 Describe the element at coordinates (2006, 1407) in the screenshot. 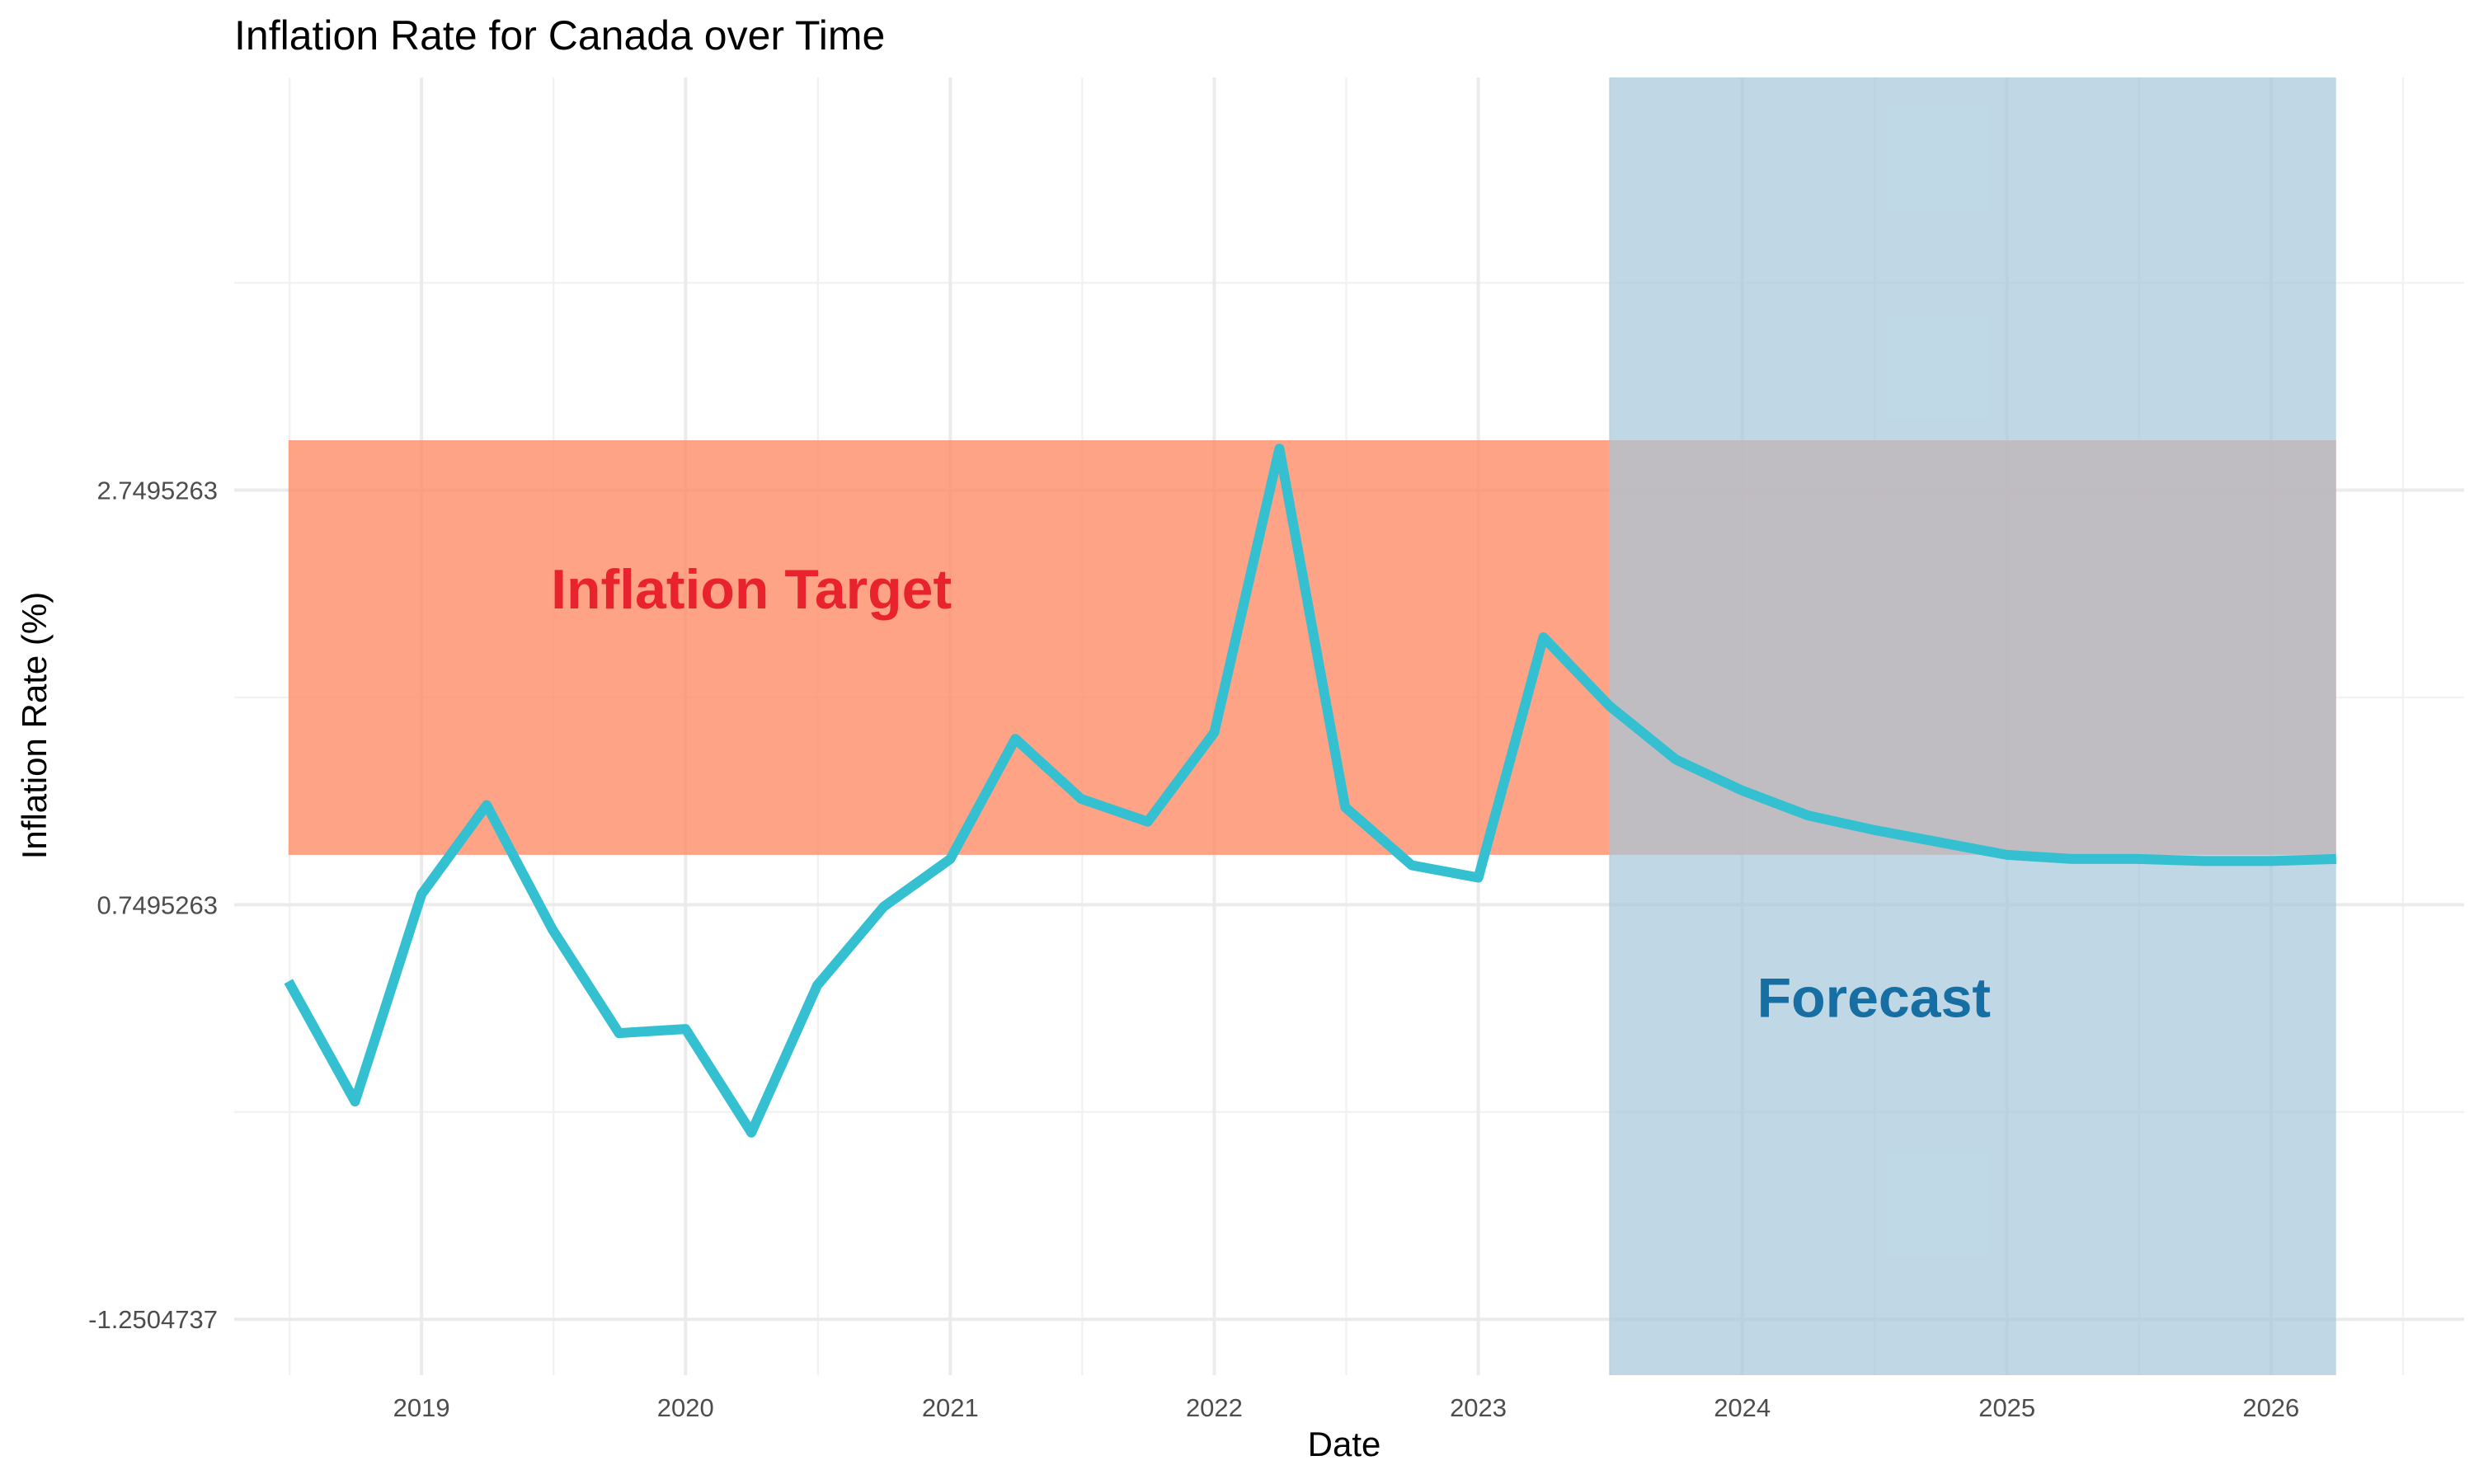

I see `x-tick-label: 2025` at that location.